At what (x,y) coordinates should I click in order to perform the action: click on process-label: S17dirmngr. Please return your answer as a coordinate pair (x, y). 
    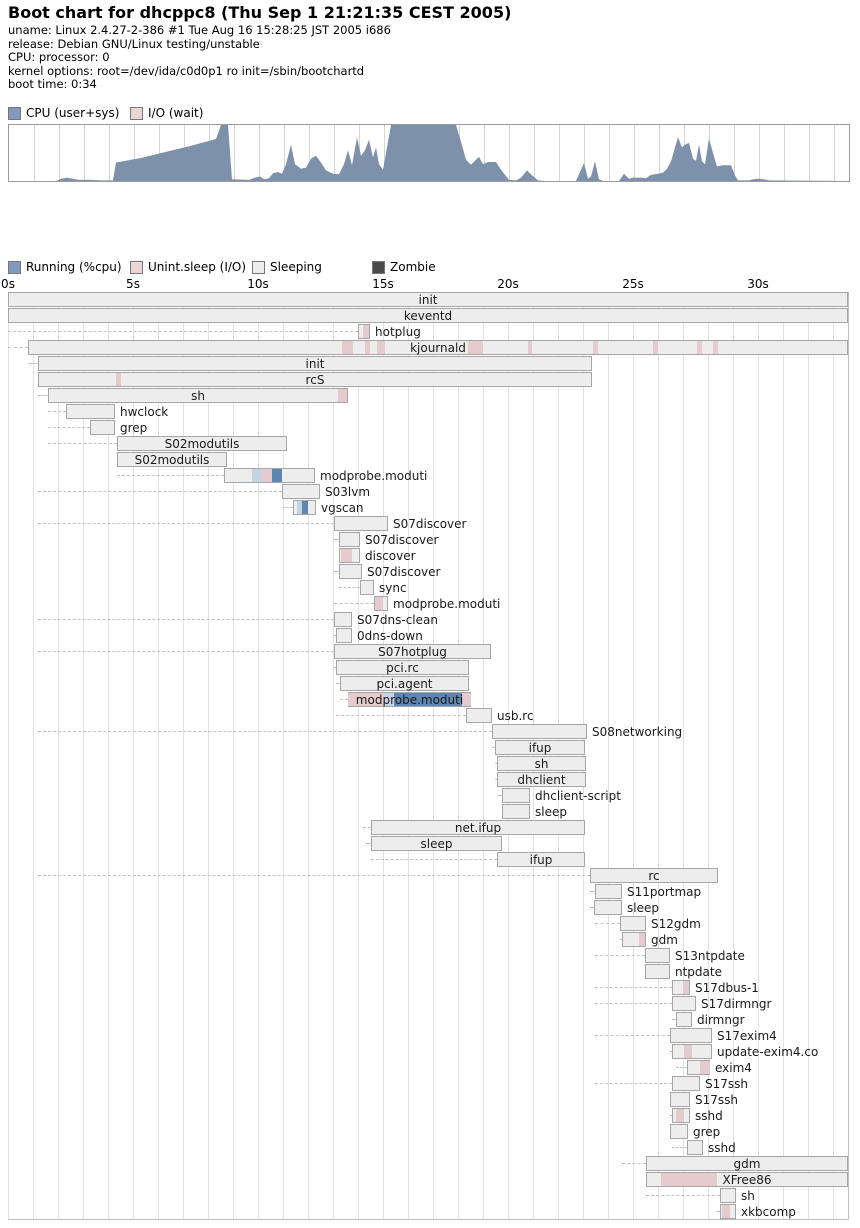
    Looking at the image, I should click on (736, 1004).